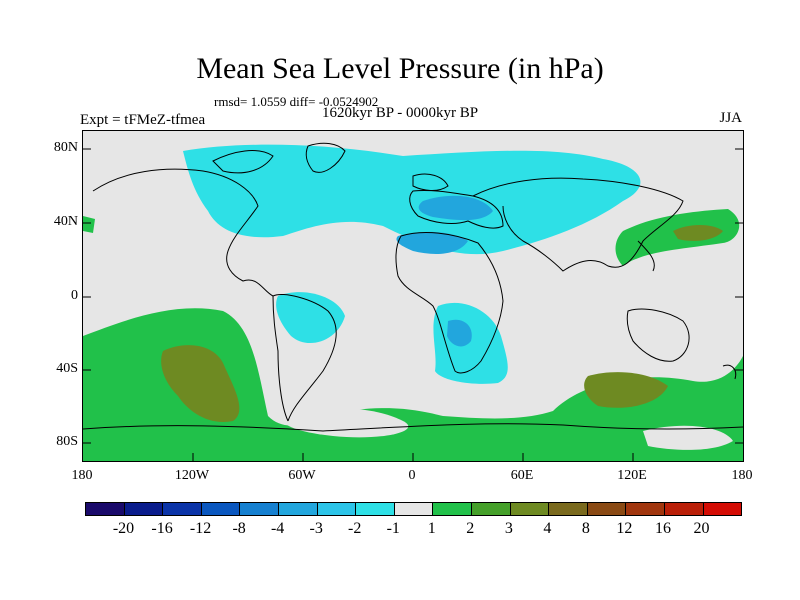 The height and width of the screenshot is (600, 800). I want to click on colorbar-label: -20, so click(123, 528).